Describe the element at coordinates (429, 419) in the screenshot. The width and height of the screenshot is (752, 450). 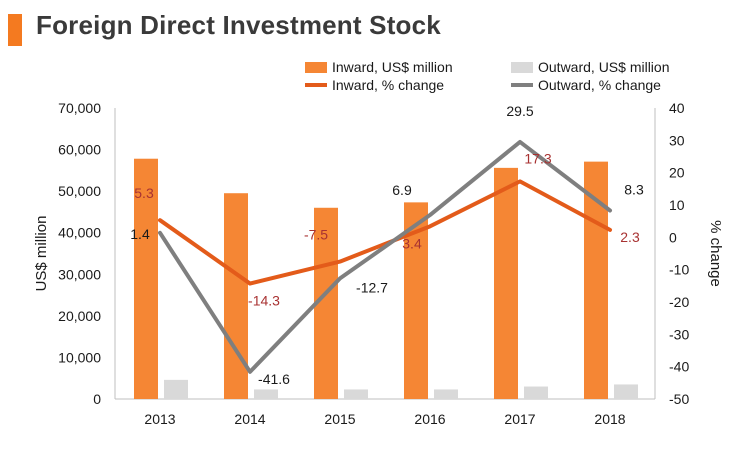
I see `x-tick-label: 2016` at that location.